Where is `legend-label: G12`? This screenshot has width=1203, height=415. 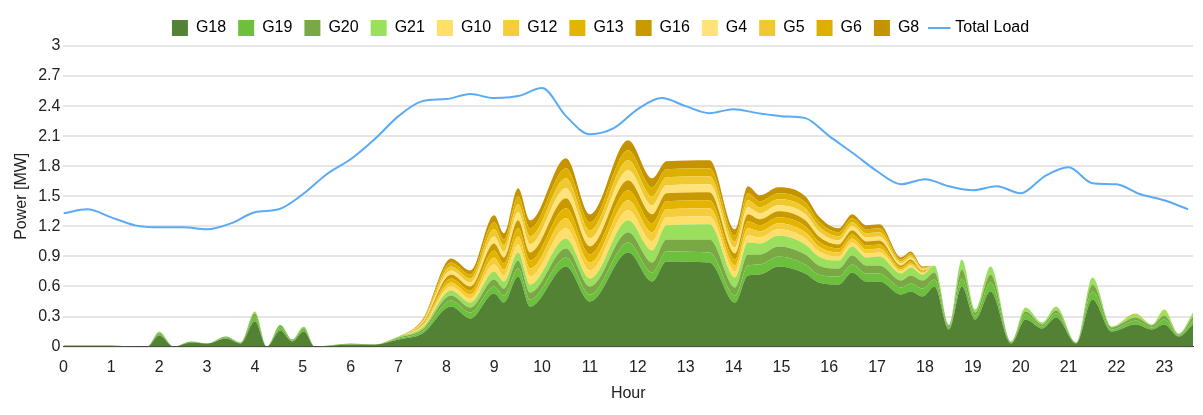 legend-label: G12 is located at coordinates (542, 27).